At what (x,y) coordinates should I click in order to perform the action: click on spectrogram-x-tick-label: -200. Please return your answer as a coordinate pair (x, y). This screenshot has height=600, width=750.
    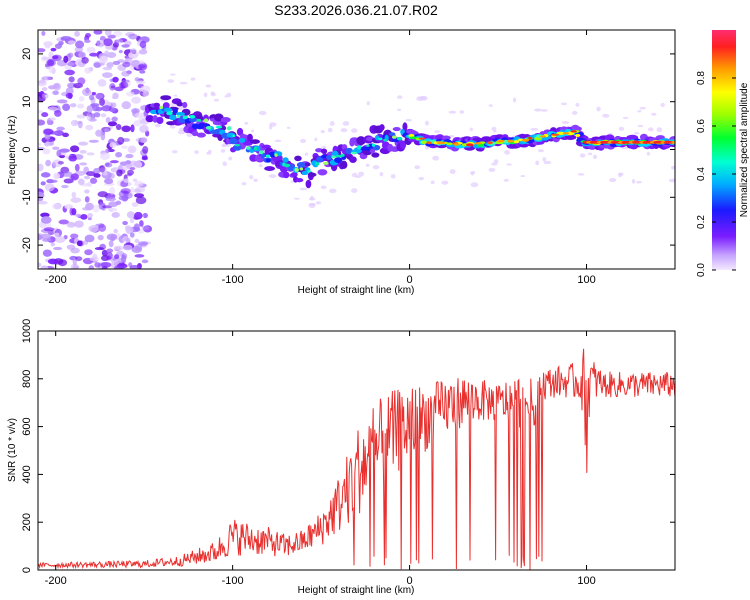
    Looking at the image, I should click on (56, 280).